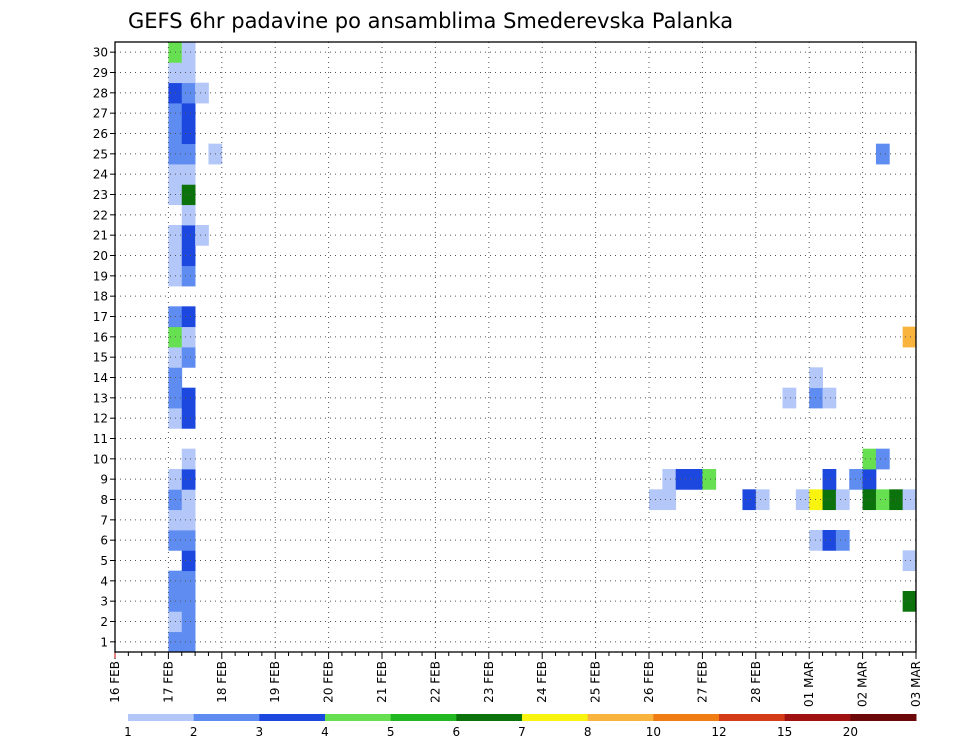 This screenshot has width=960, height=742. I want to click on x-tick-label: 22 FEB, so click(435, 682).